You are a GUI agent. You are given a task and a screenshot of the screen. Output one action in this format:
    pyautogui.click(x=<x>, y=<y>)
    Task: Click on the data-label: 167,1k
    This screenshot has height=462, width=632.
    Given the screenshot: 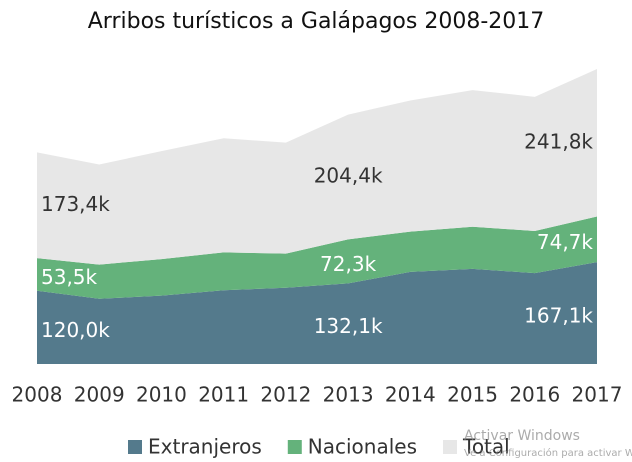 What is the action you would take?
    pyautogui.click(x=558, y=316)
    